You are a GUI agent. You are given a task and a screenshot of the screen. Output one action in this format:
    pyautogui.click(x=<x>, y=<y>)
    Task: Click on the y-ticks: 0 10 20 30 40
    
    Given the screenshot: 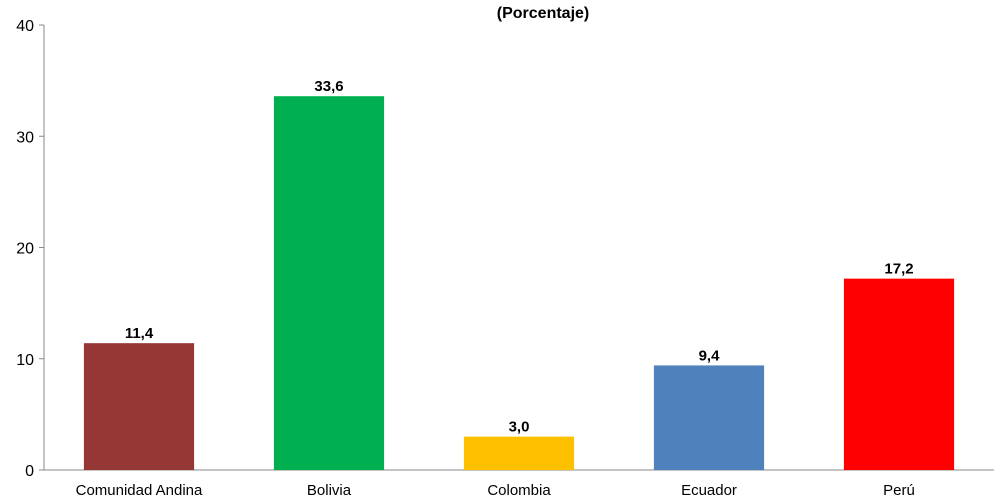 What is the action you would take?
    pyautogui.click(x=30, y=249)
    